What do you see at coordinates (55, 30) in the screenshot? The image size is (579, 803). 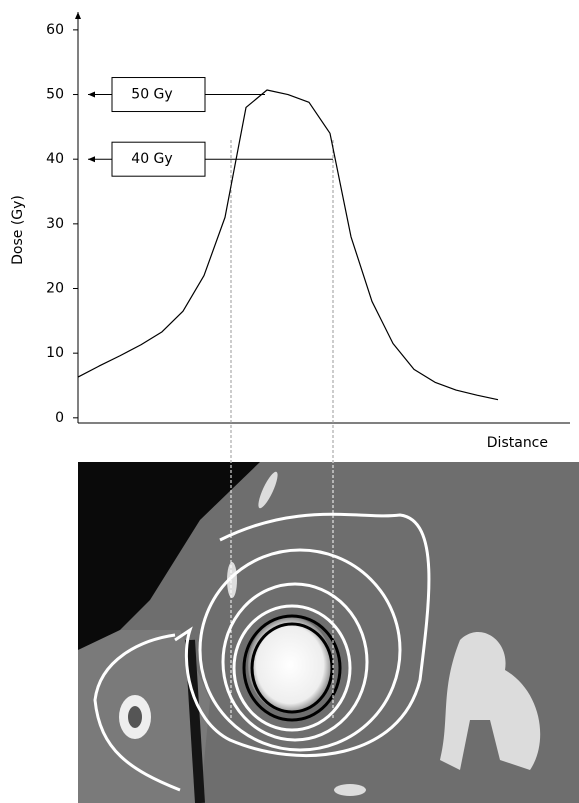 I see `y-tick-label: 60` at bounding box center [55, 30].